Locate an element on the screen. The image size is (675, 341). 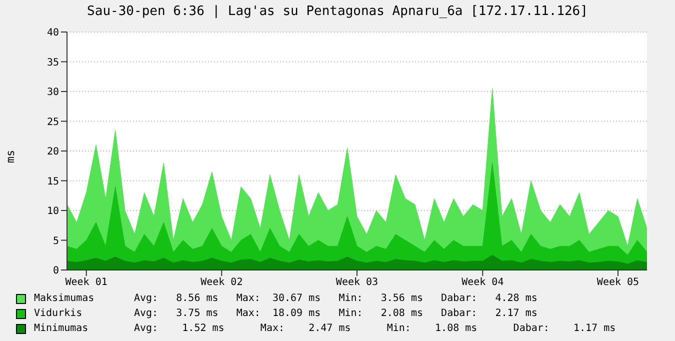
y-tick-label: 5 is located at coordinates (55, 241).